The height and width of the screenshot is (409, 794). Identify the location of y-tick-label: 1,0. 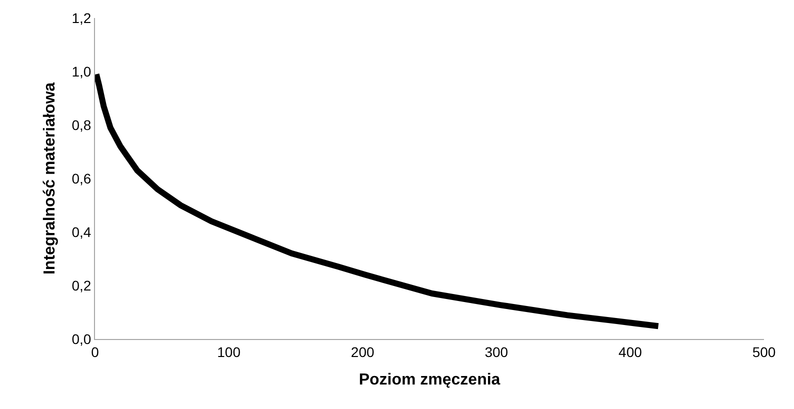
(82, 71).